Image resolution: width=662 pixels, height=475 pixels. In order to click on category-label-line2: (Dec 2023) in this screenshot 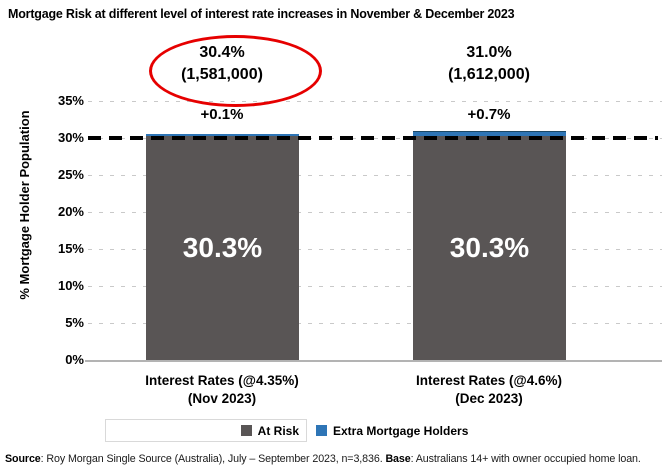, I will do `click(489, 398)`.